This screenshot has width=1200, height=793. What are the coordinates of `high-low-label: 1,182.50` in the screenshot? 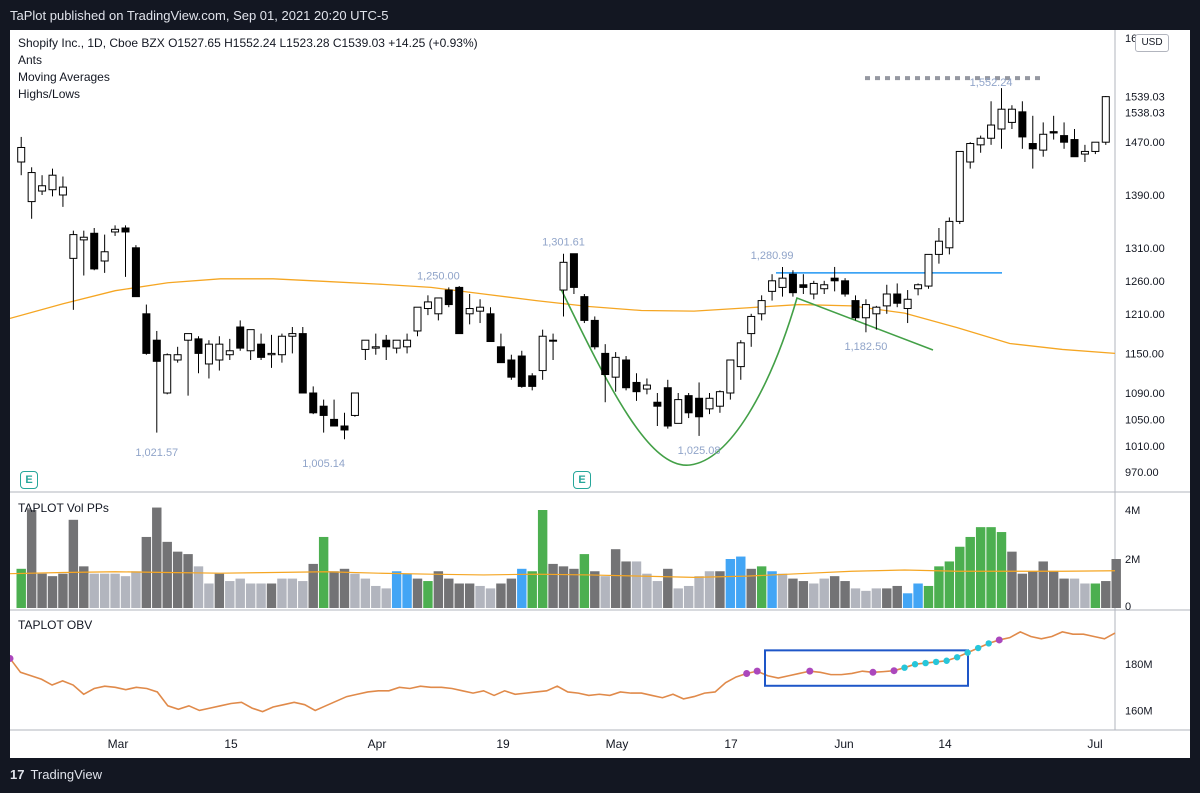 It's located at (866, 347).